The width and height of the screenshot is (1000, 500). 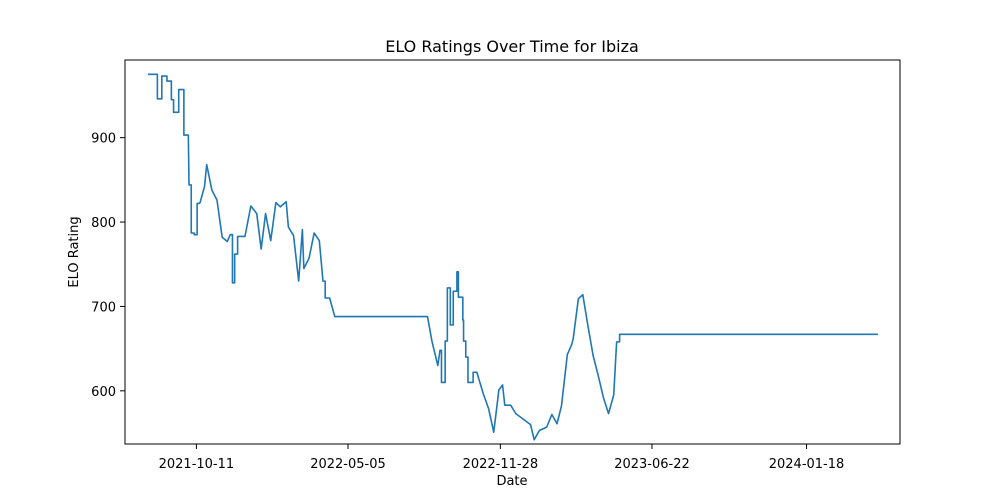 What do you see at coordinates (348, 464) in the screenshot?
I see `x-tick-label: 2022-05-05` at bounding box center [348, 464].